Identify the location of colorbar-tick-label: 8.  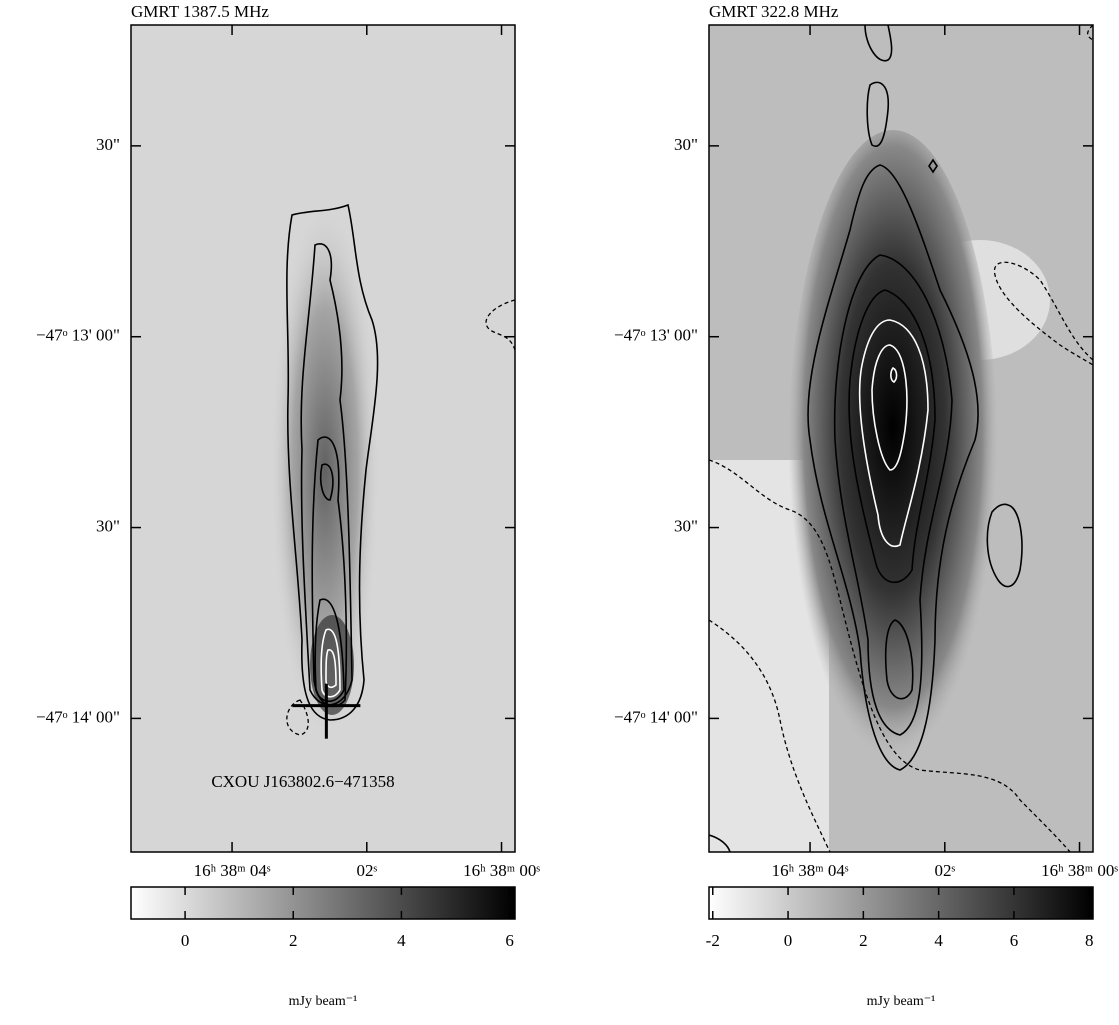
(1089, 940).